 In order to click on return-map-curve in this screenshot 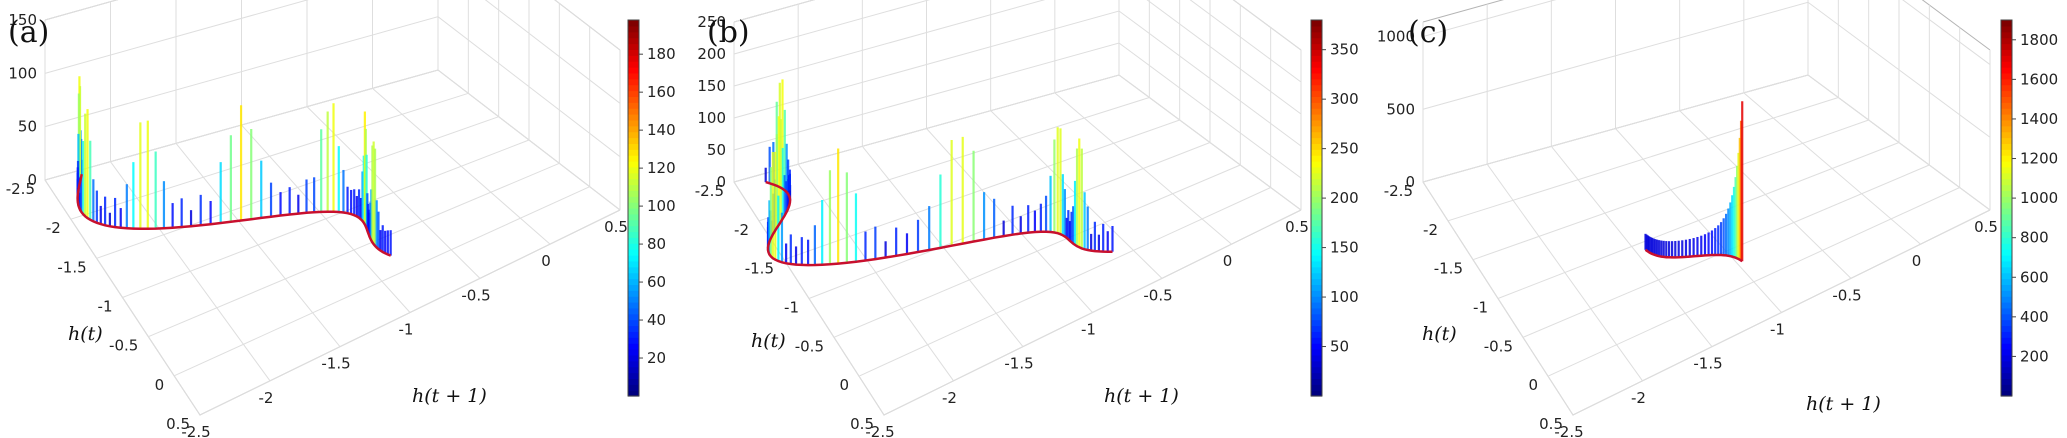, I will do `click(234, 215)`.